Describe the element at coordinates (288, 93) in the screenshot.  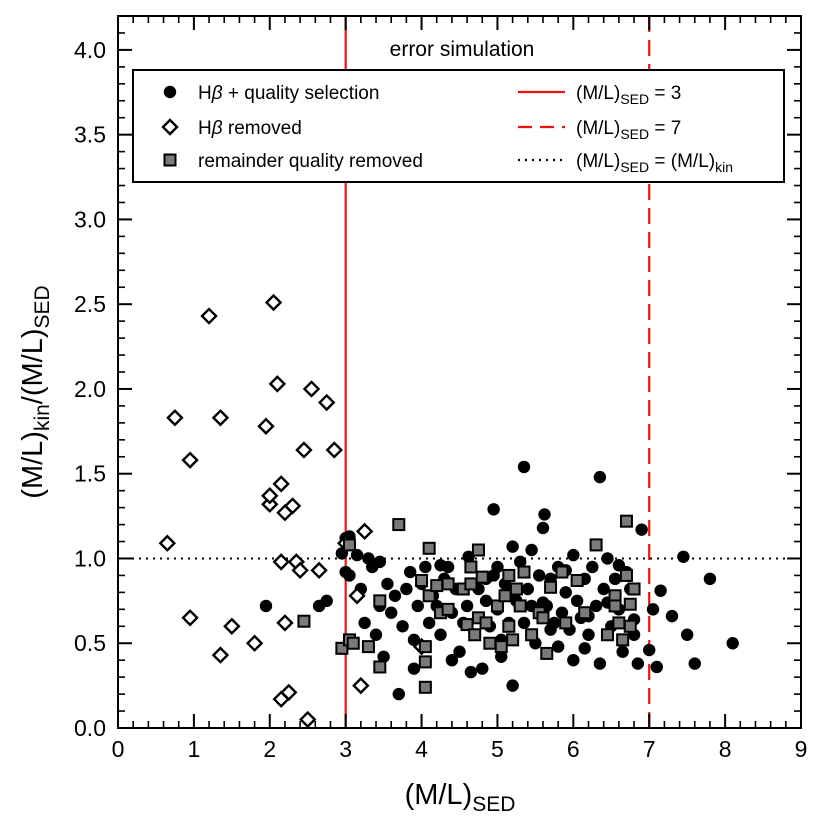
I see `legend-label: Hβ + quality selection` at that location.